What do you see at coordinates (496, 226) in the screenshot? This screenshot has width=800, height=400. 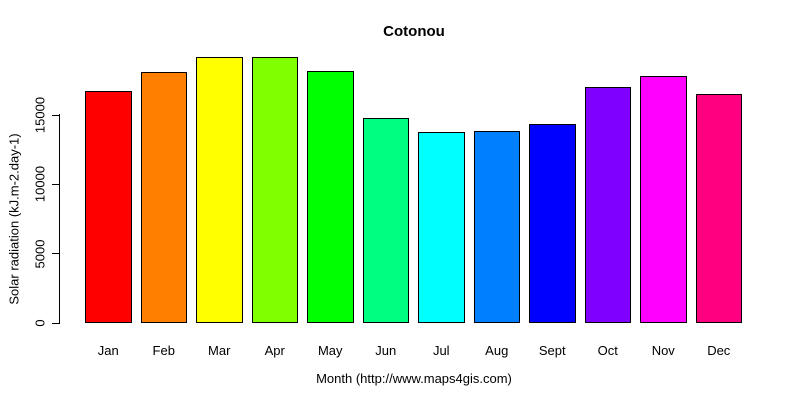 I see `bar-aug` at bounding box center [496, 226].